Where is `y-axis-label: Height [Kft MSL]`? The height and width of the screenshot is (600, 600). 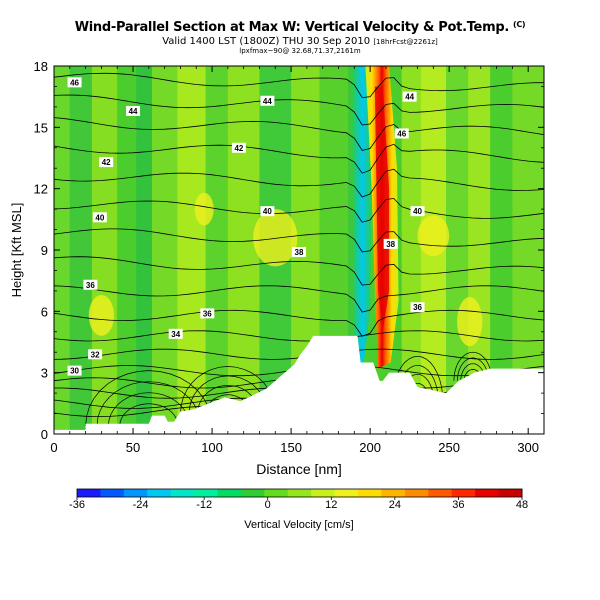 y-axis-label: Height [Kft MSL] is located at coordinates (16, 250).